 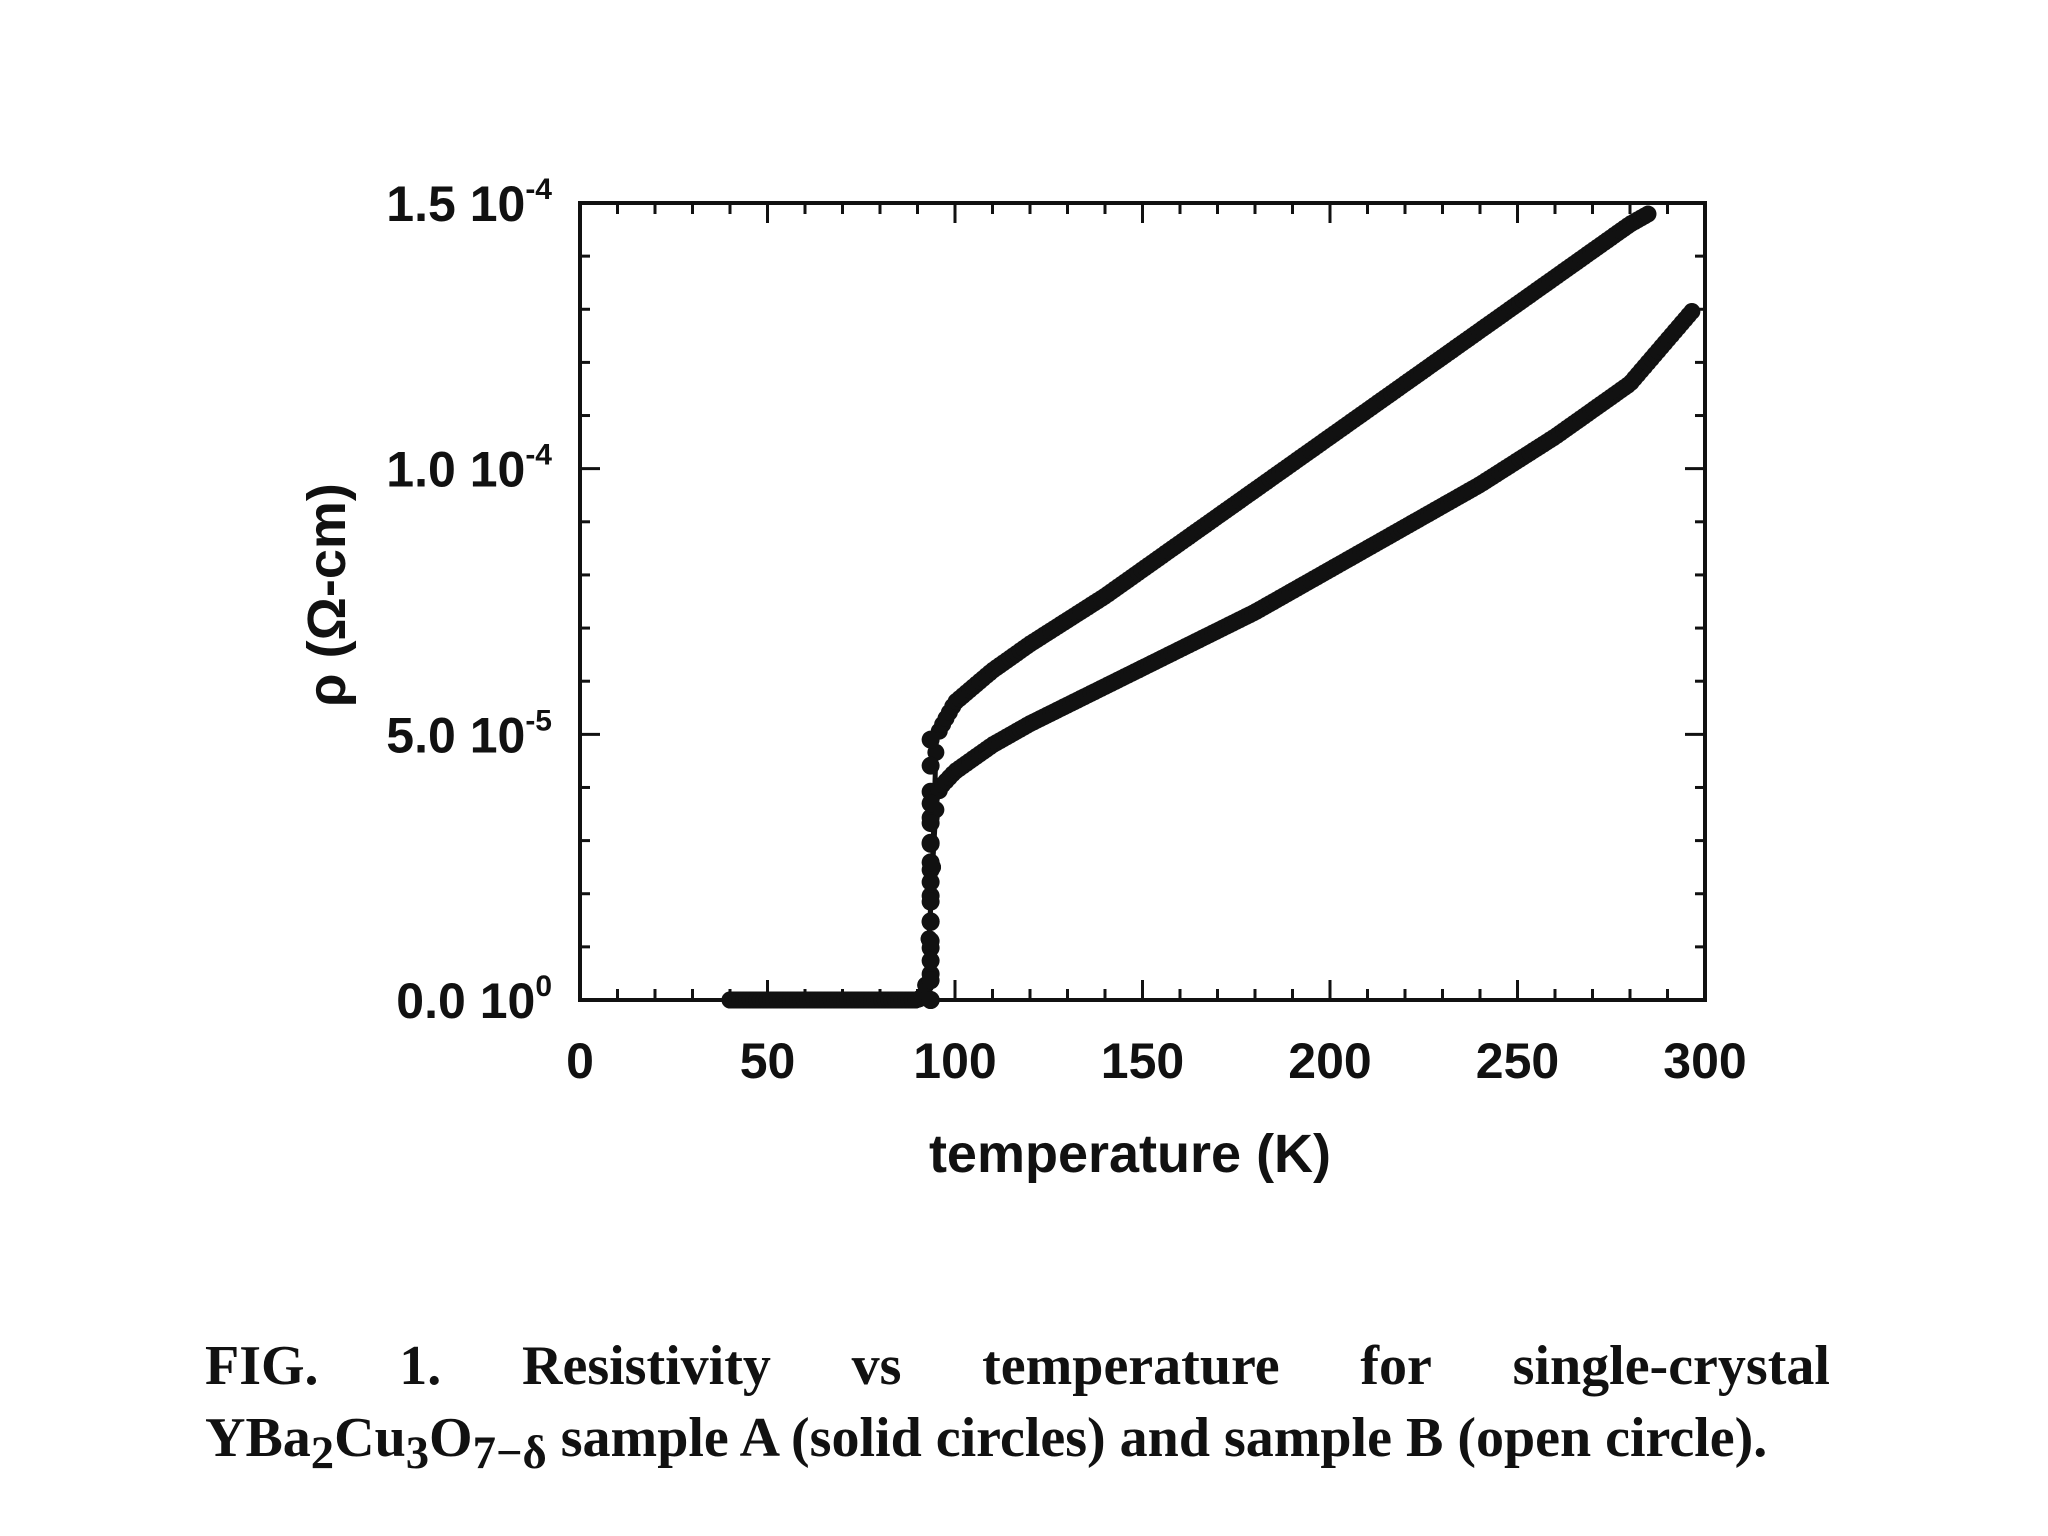 What do you see at coordinates (1329, 1061) in the screenshot?
I see `x-tick-label: 200` at bounding box center [1329, 1061].